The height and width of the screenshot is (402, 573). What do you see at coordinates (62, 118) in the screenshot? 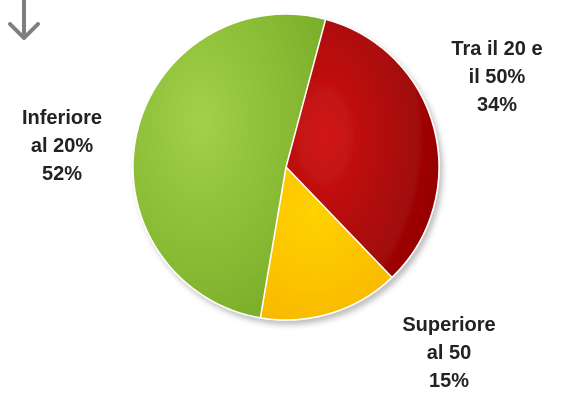
I see `slice-category-label: Inferiore` at bounding box center [62, 118].